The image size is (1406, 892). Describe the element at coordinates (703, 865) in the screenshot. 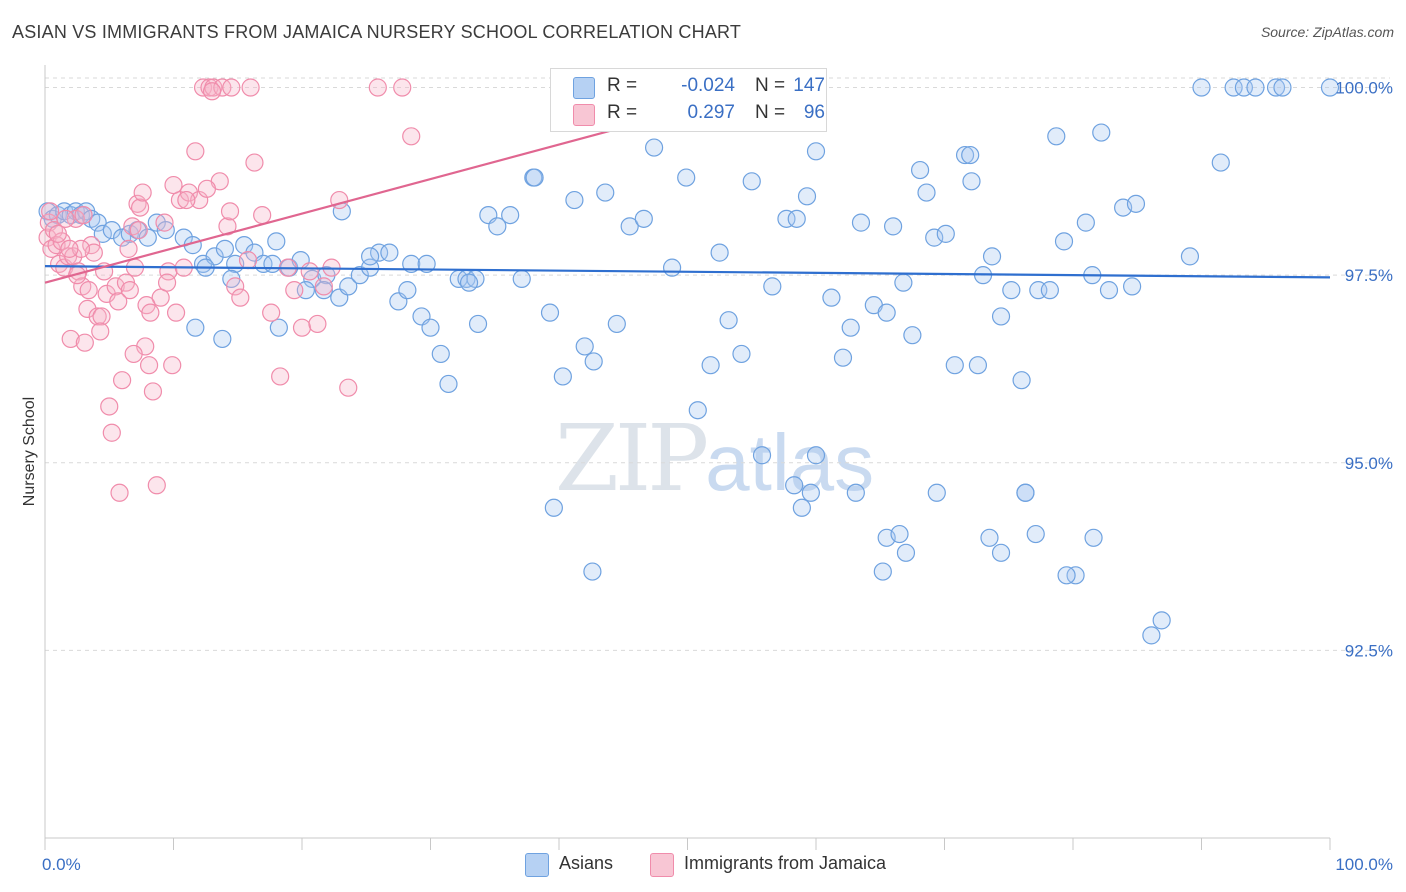

I see `series-legend: Asians Immigrants from Jamaica` at that location.